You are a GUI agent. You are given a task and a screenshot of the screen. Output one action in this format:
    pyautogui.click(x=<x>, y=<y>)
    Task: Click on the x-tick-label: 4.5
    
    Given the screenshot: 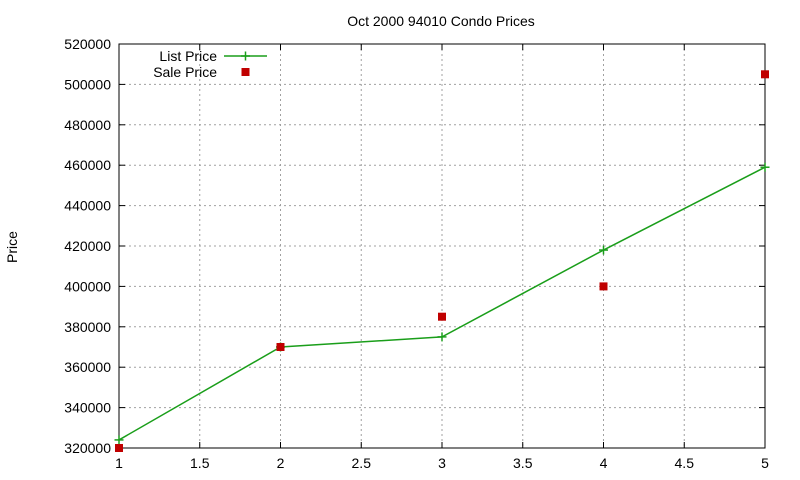 What is the action you would take?
    pyautogui.click(x=685, y=463)
    